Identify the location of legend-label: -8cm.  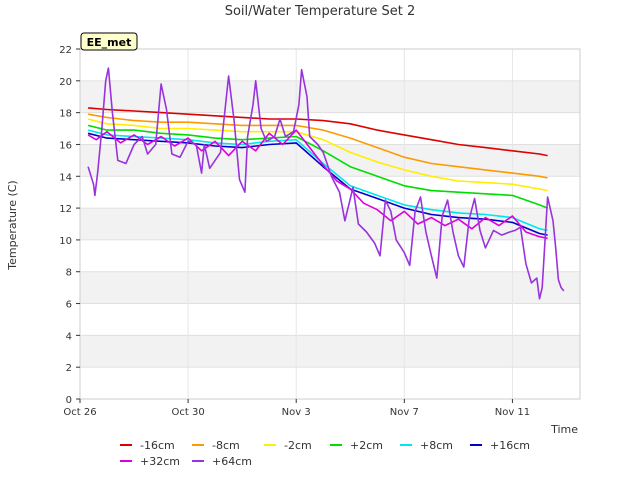
(226, 445).